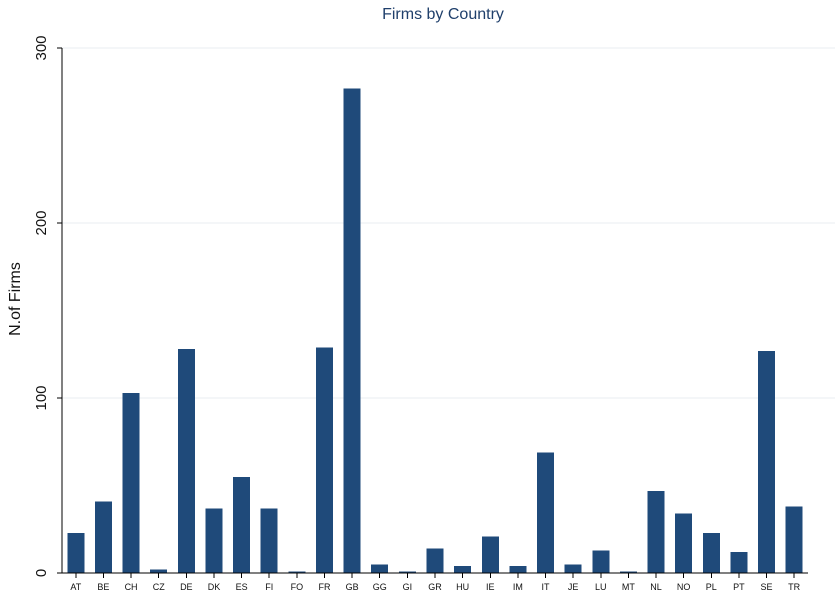 The image size is (835, 598). What do you see at coordinates (435, 587) in the screenshot?
I see `x-tick-label: GR` at bounding box center [435, 587].